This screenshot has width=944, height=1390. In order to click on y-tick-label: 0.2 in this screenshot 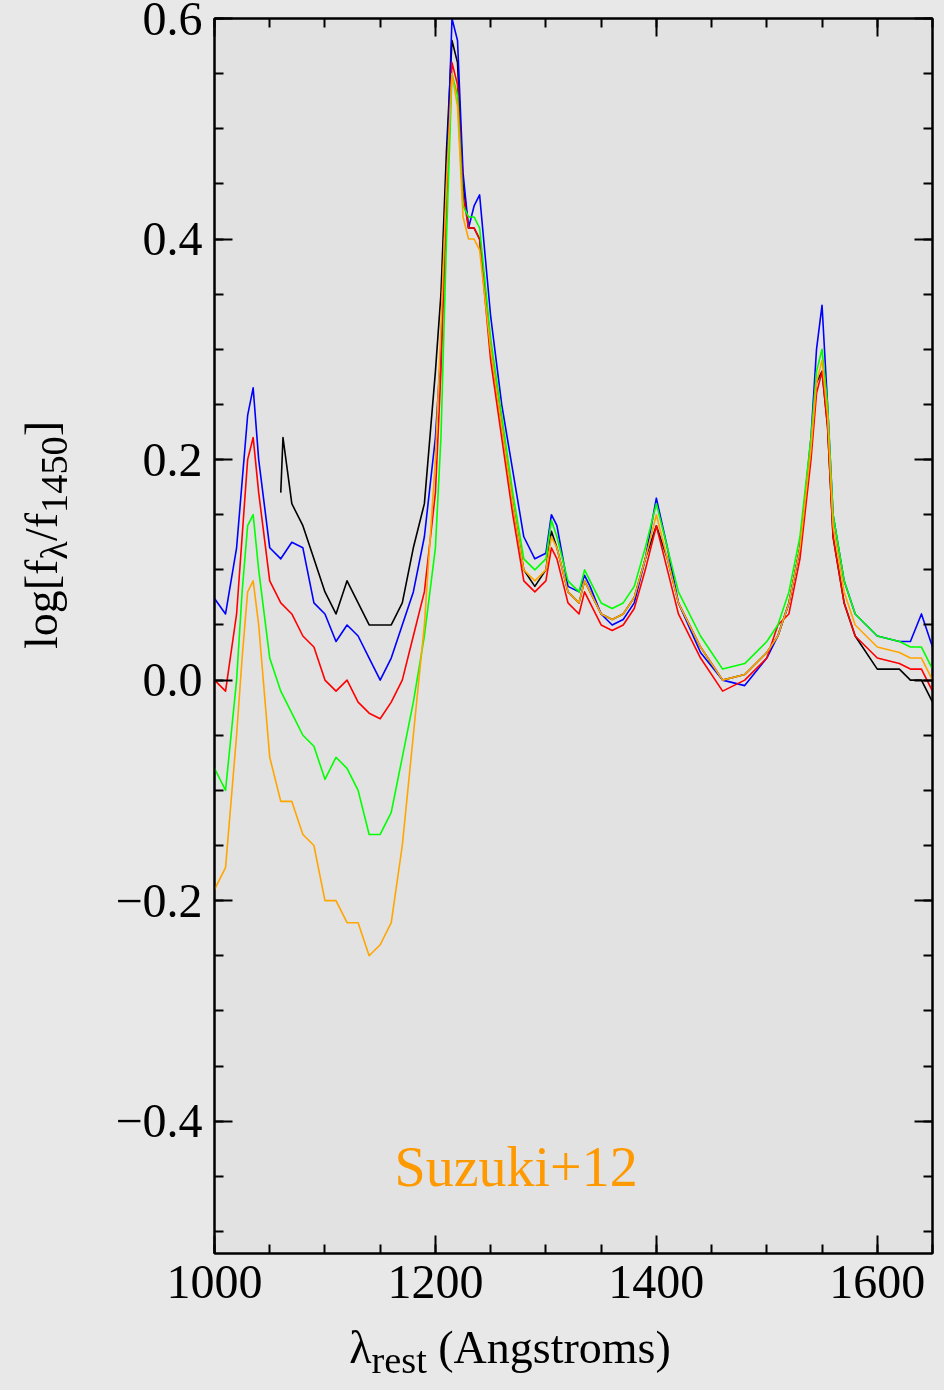, I will do `click(172, 459)`.